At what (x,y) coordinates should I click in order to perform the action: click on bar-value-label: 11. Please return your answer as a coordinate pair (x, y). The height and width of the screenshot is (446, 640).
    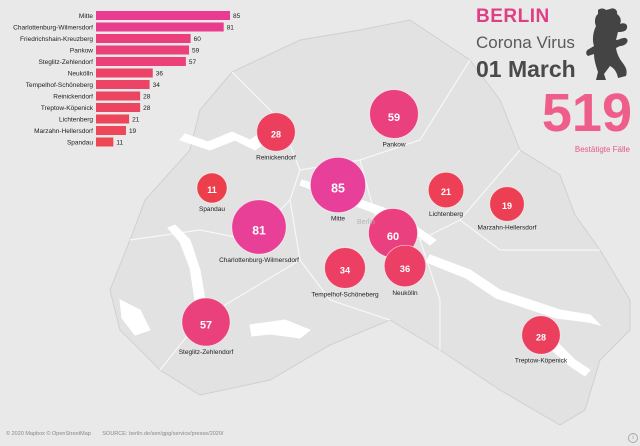
    Looking at the image, I should click on (119, 143).